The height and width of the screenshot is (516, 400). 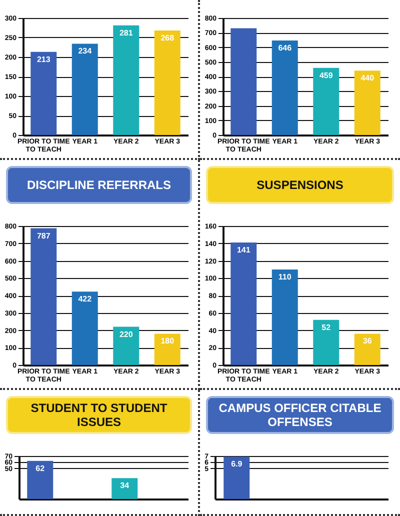 I want to click on data-label: 268, so click(x=167, y=37).